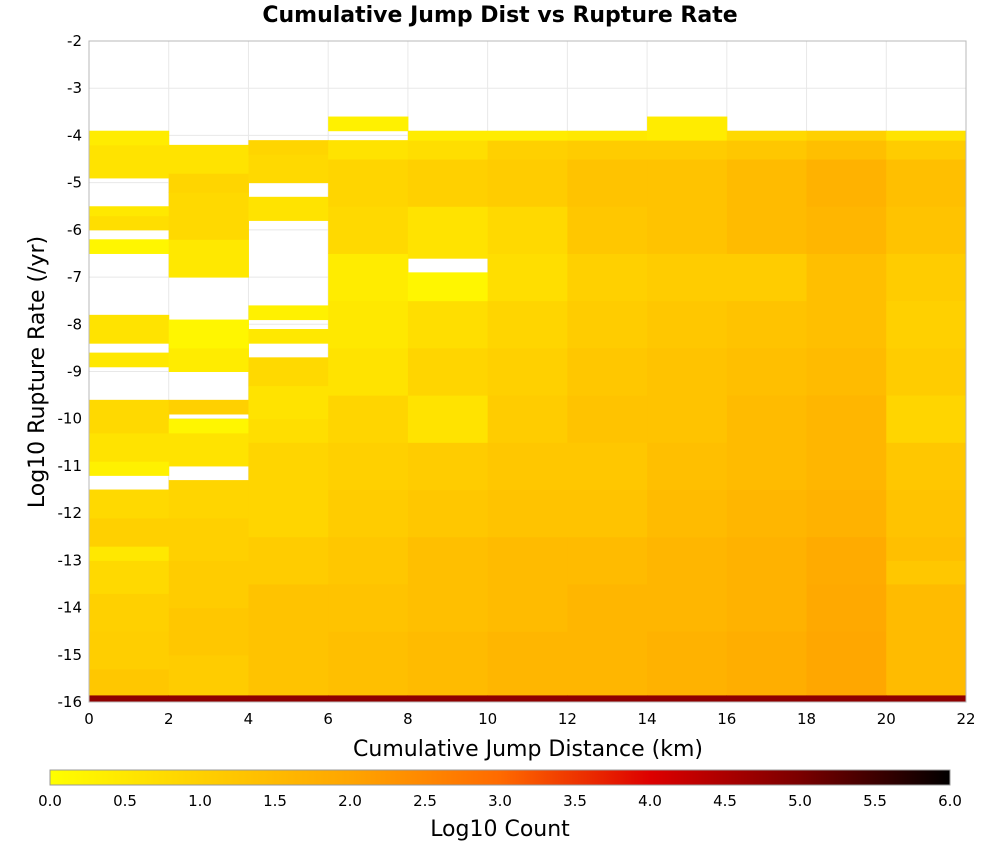 This screenshot has width=1000, height=850. I want to click on colorbar-tick-label: 1.5, so click(275, 801).